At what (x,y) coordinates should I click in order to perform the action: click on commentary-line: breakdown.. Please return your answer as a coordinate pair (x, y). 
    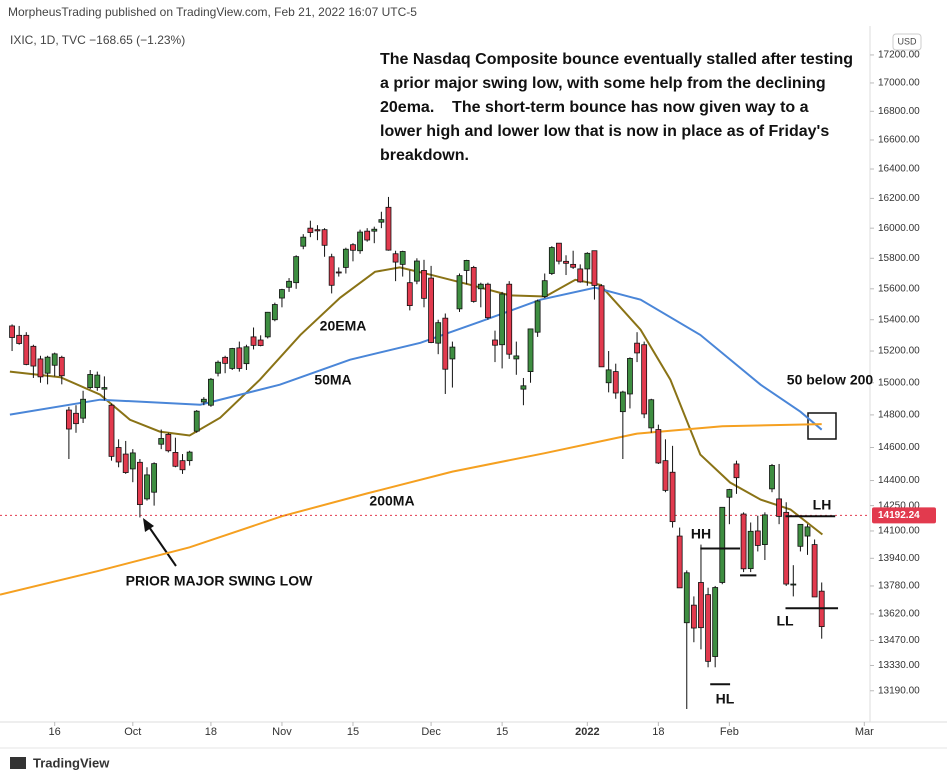
    Looking at the image, I should click on (424, 155).